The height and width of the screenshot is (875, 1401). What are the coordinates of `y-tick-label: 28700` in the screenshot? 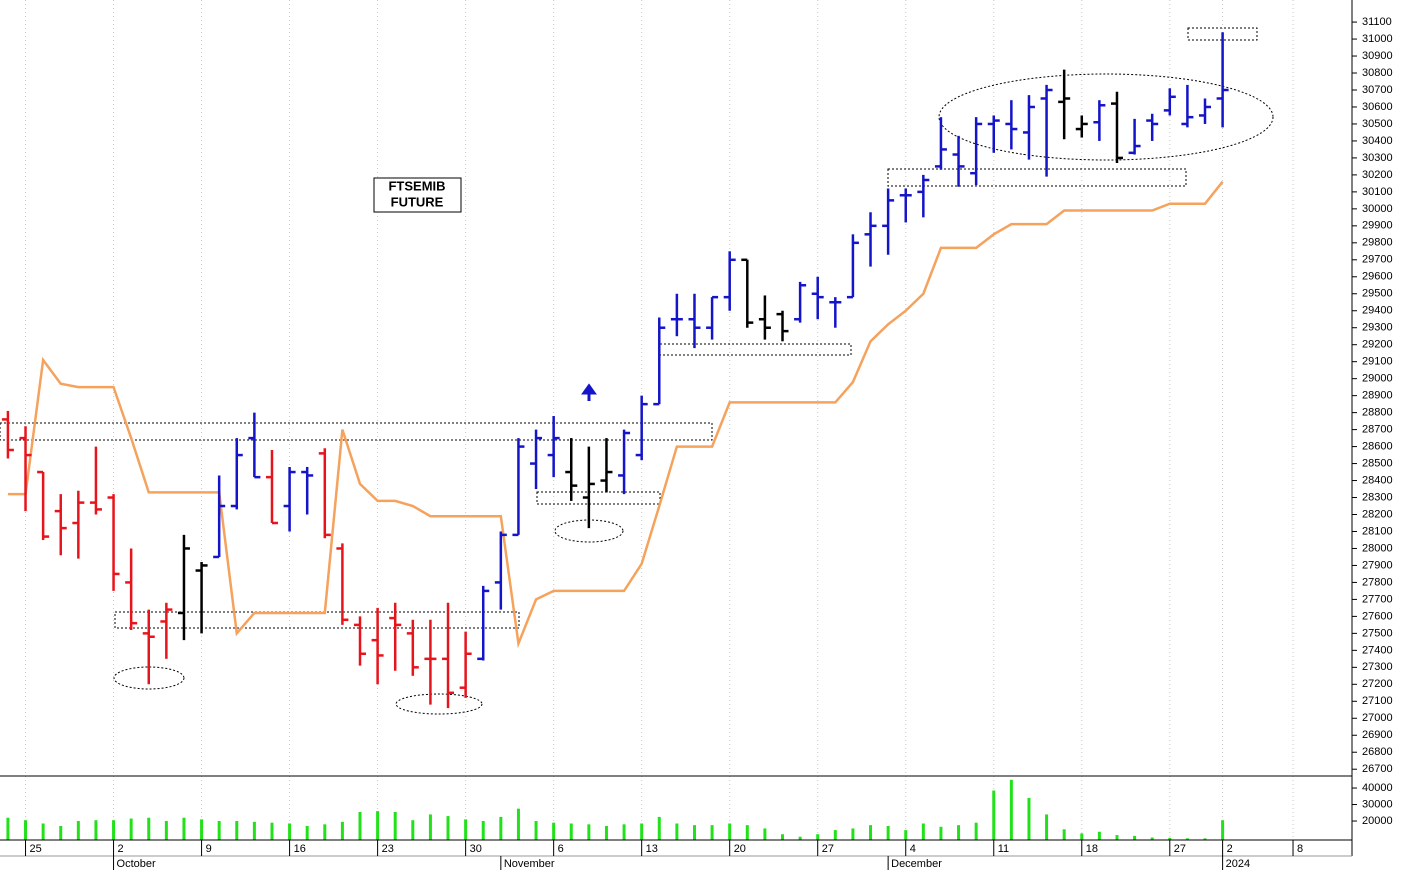 It's located at (1377, 430).